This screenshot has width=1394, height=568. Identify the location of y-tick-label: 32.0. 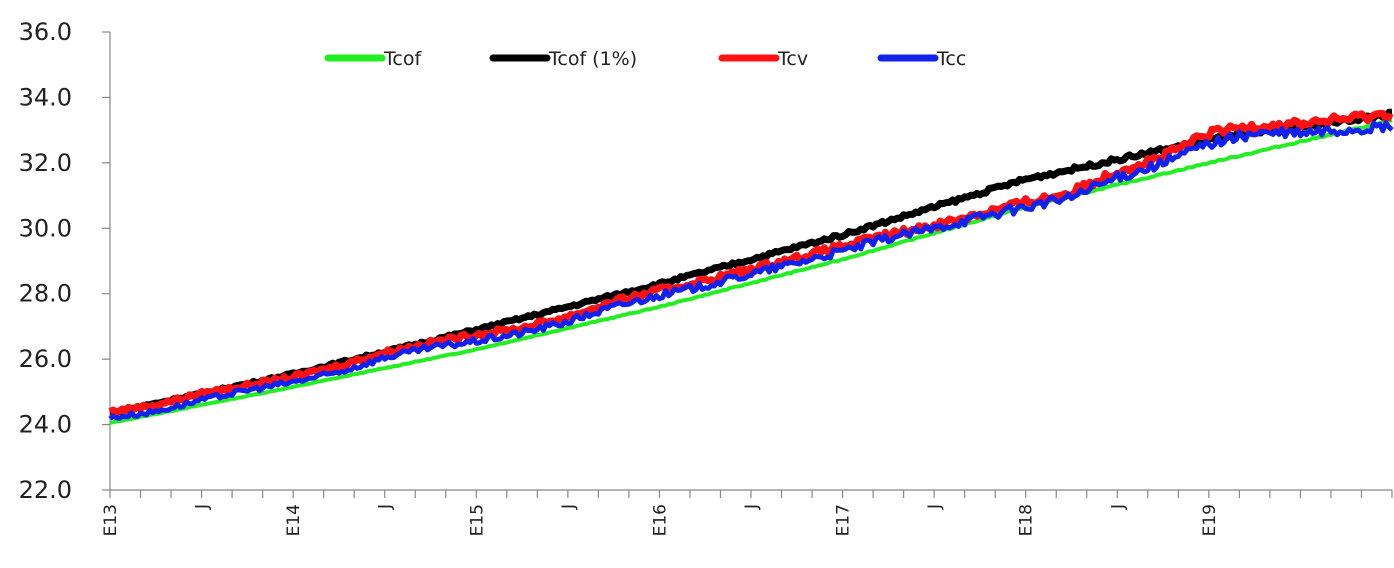
(45, 163).